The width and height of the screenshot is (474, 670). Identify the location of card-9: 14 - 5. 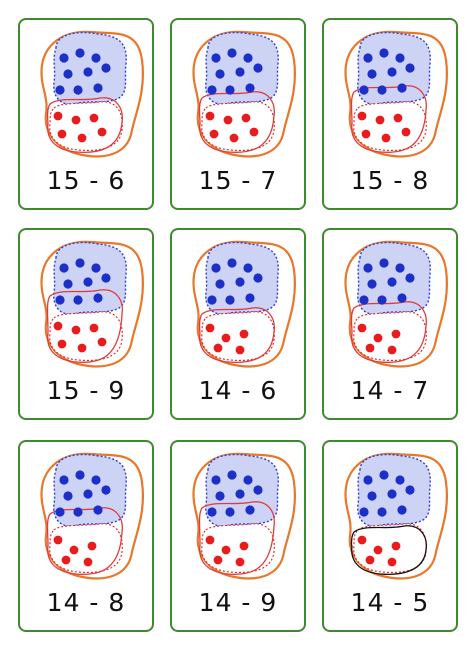
(390, 536).